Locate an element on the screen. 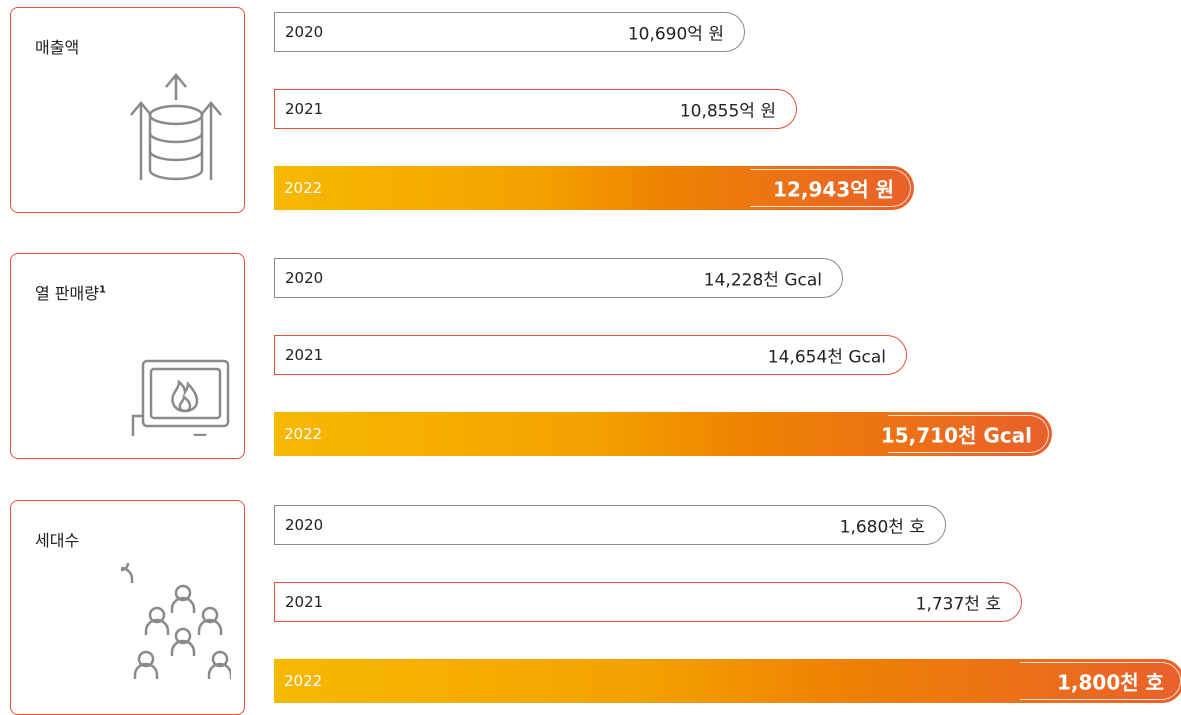 This screenshot has width=1181, height=715. panel-box: 세대수 is located at coordinates (127, 607).